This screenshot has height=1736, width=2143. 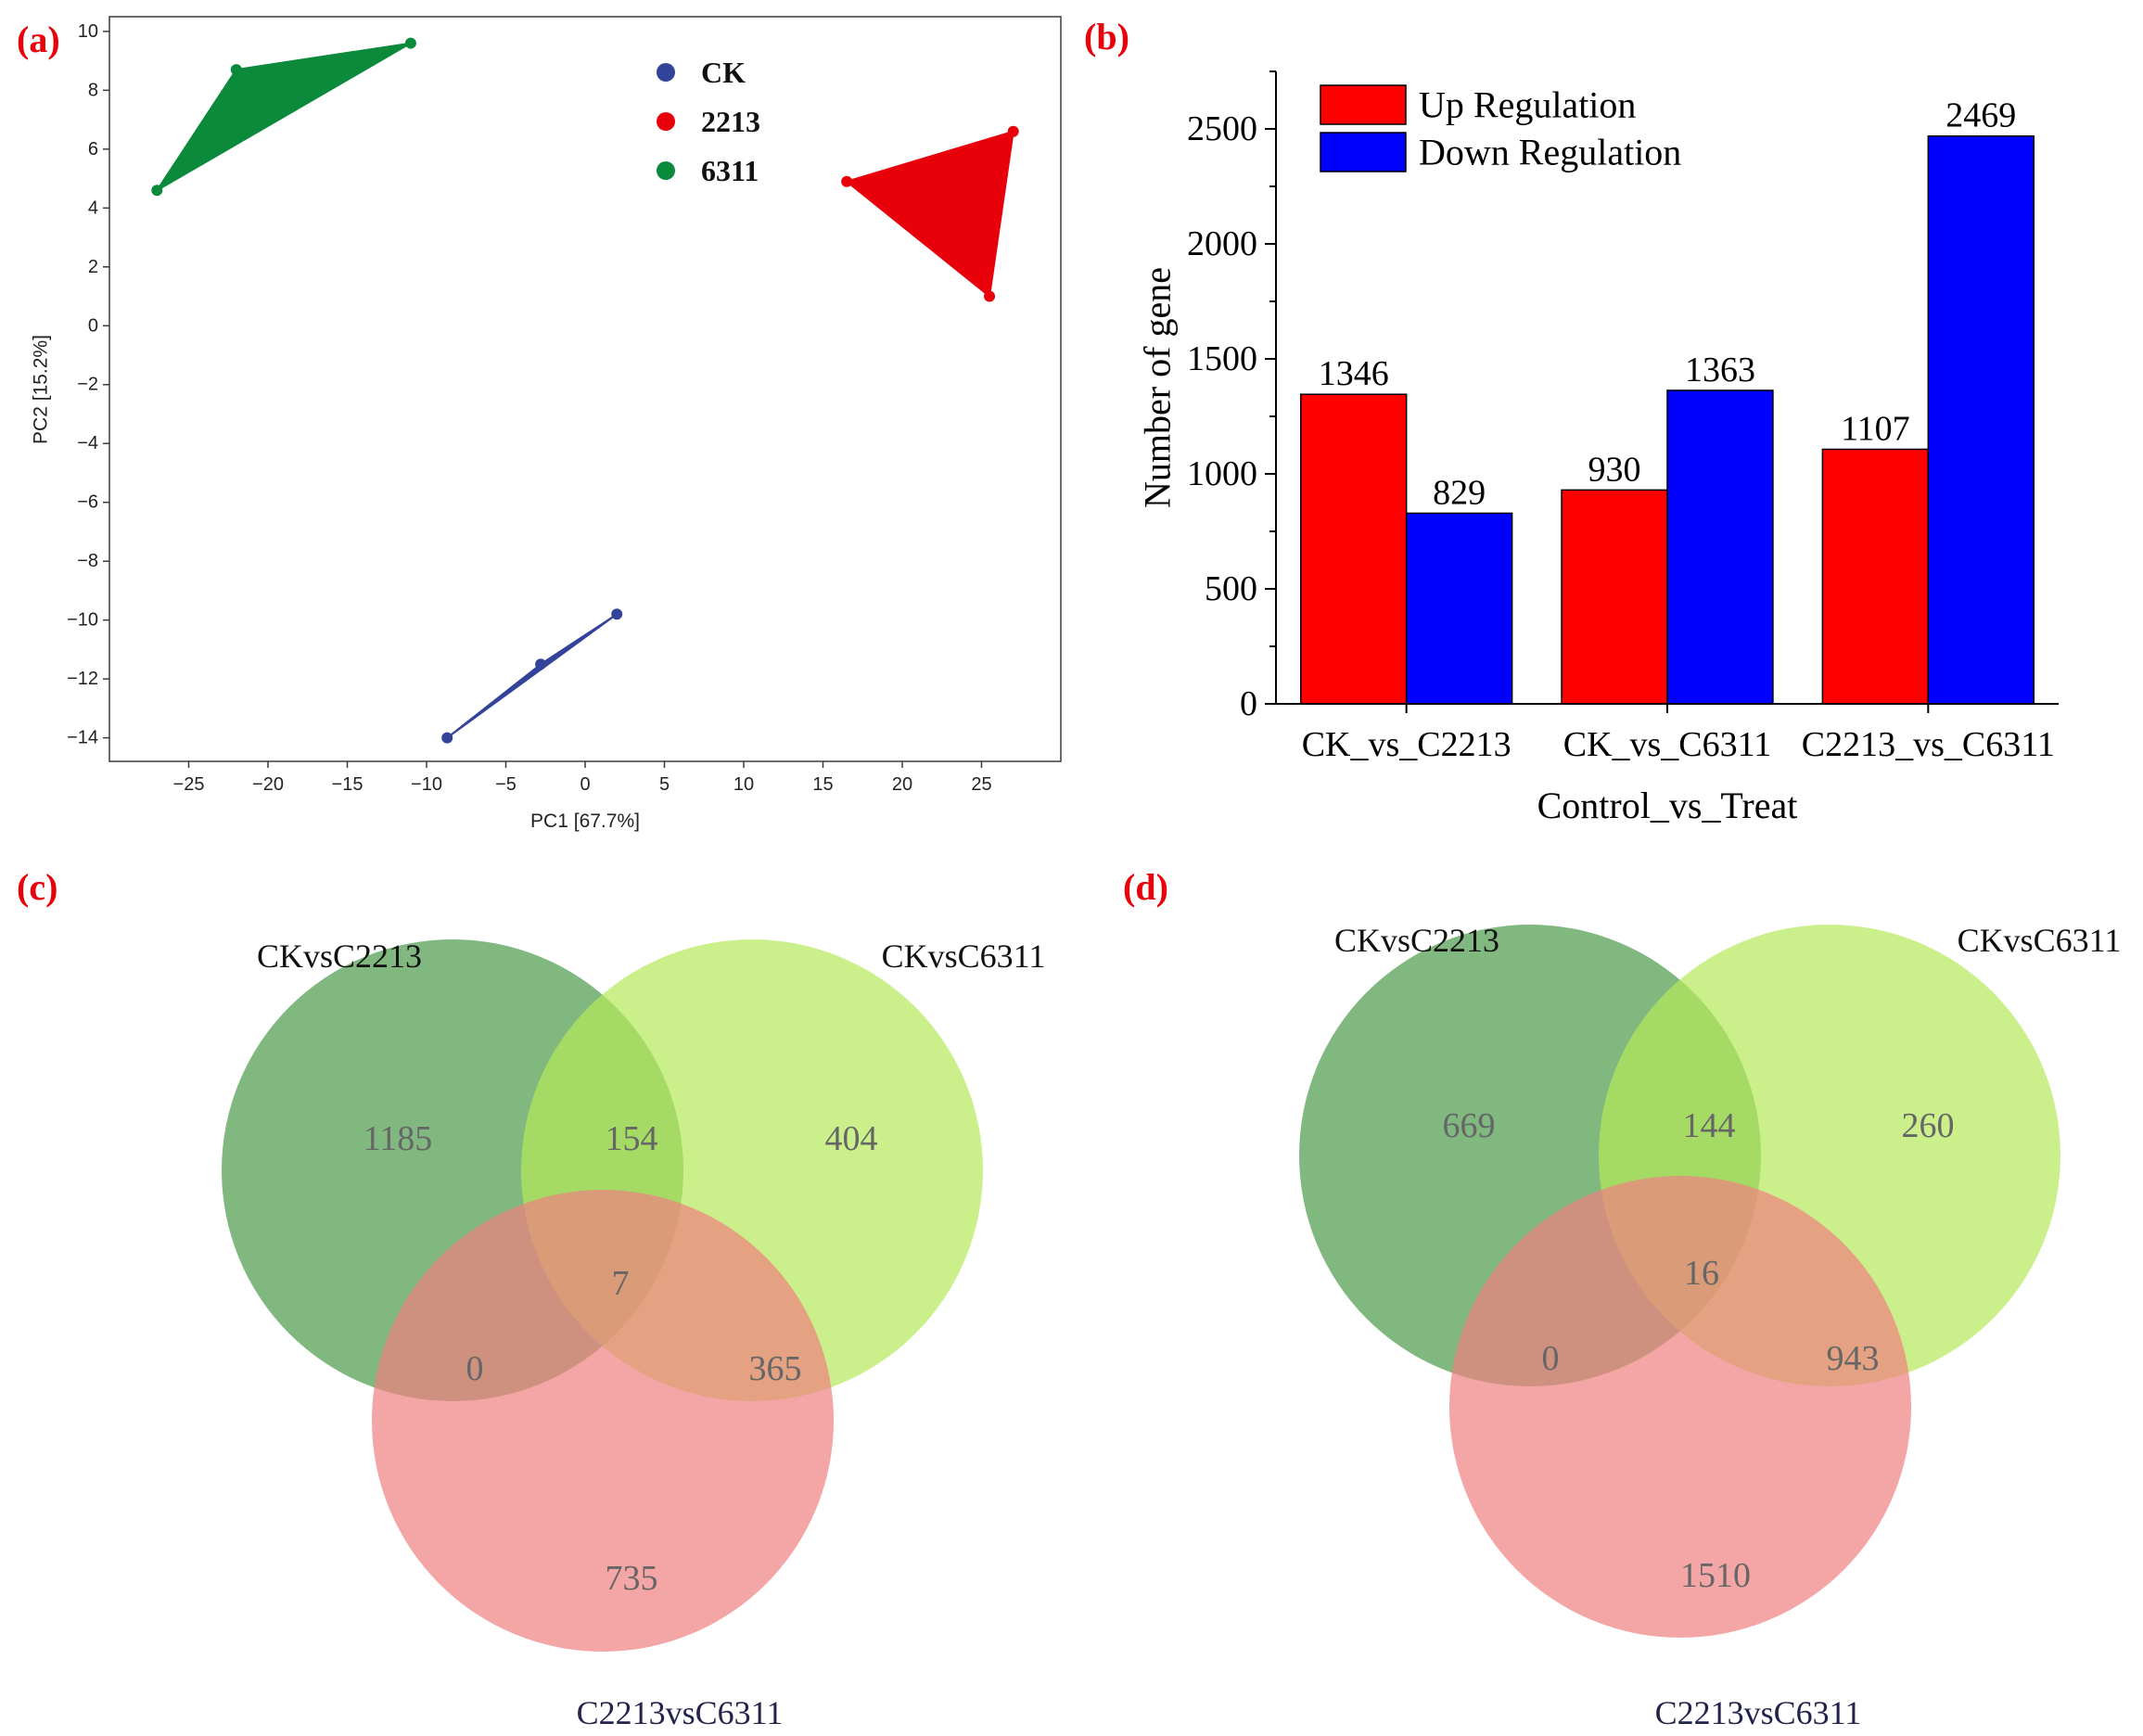 I want to click on bar-value-label: 1107, so click(x=1875, y=428).